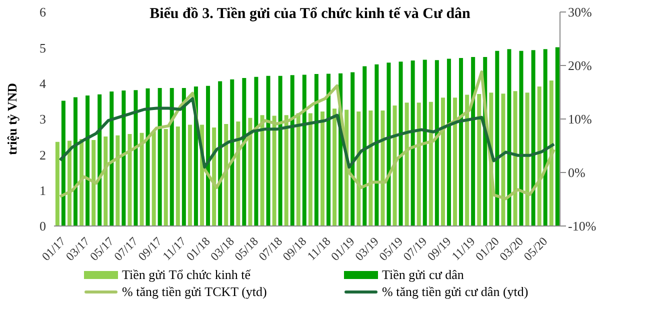  I want to click on y-tick-label: 1, so click(43, 190).